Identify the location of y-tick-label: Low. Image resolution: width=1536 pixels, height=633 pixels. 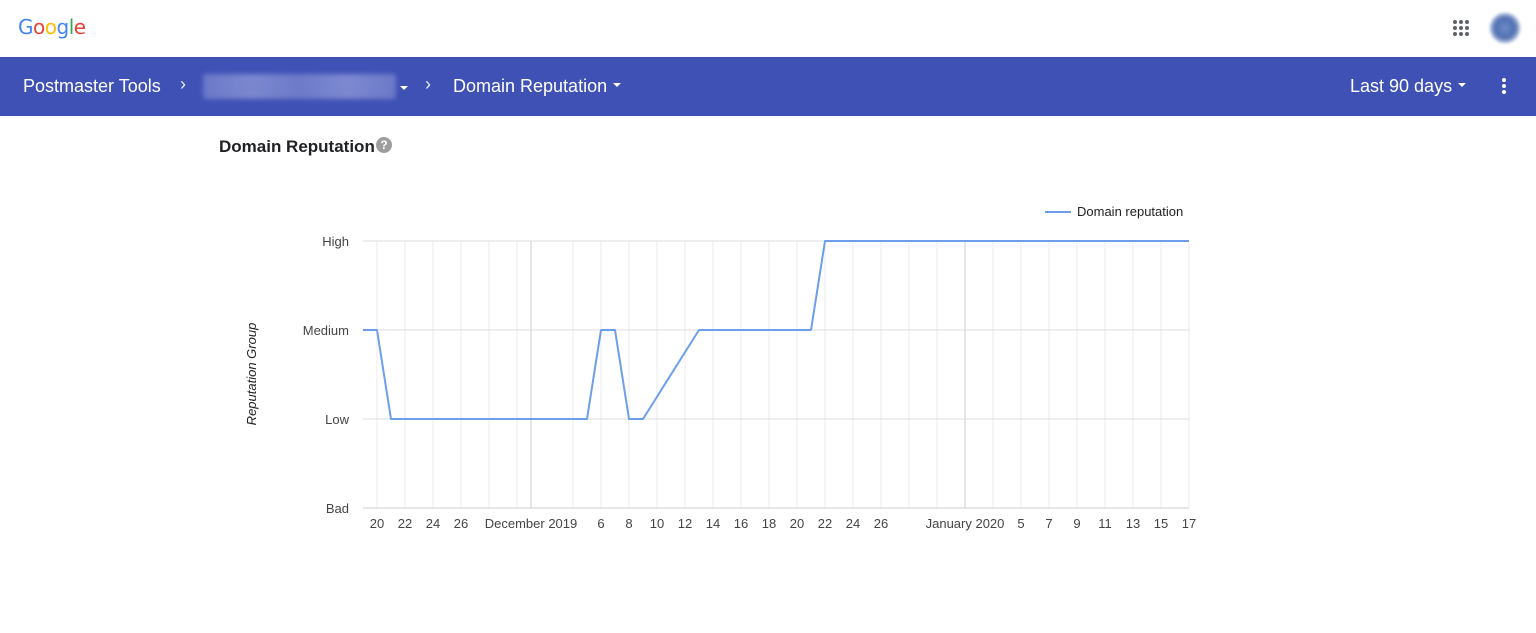
(337, 419).